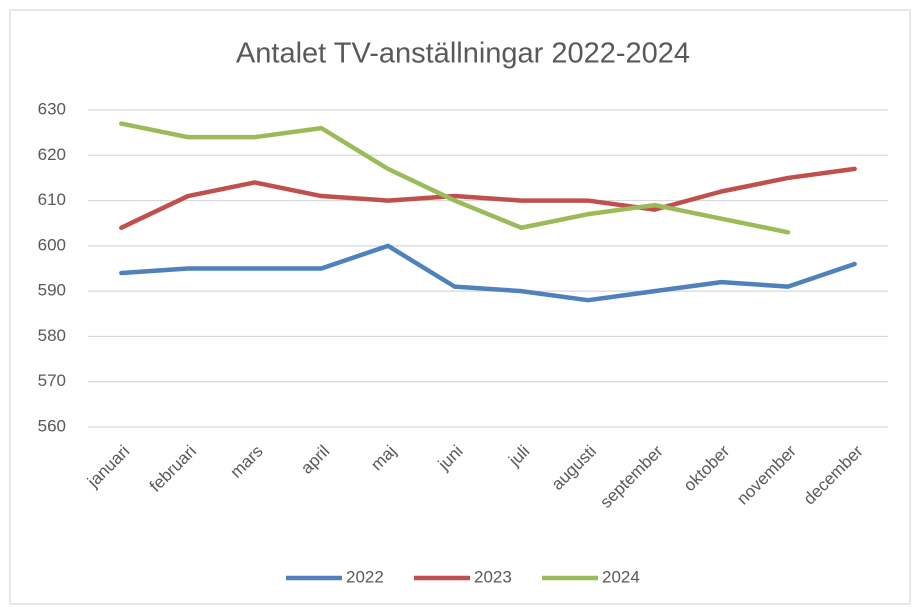  What do you see at coordinates (52, 154) in the screenshot?
I see `y-tick-label: 620` at bounding box center [52, 154].